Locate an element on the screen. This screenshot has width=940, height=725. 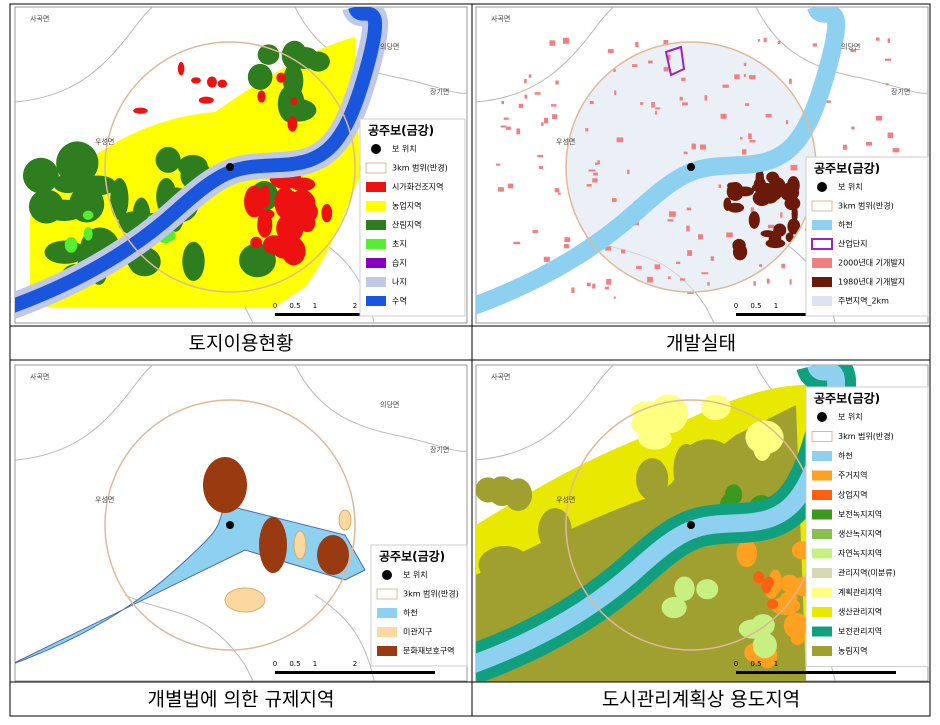
legend-label: 미관지구 is located at coordinates (417, 632).